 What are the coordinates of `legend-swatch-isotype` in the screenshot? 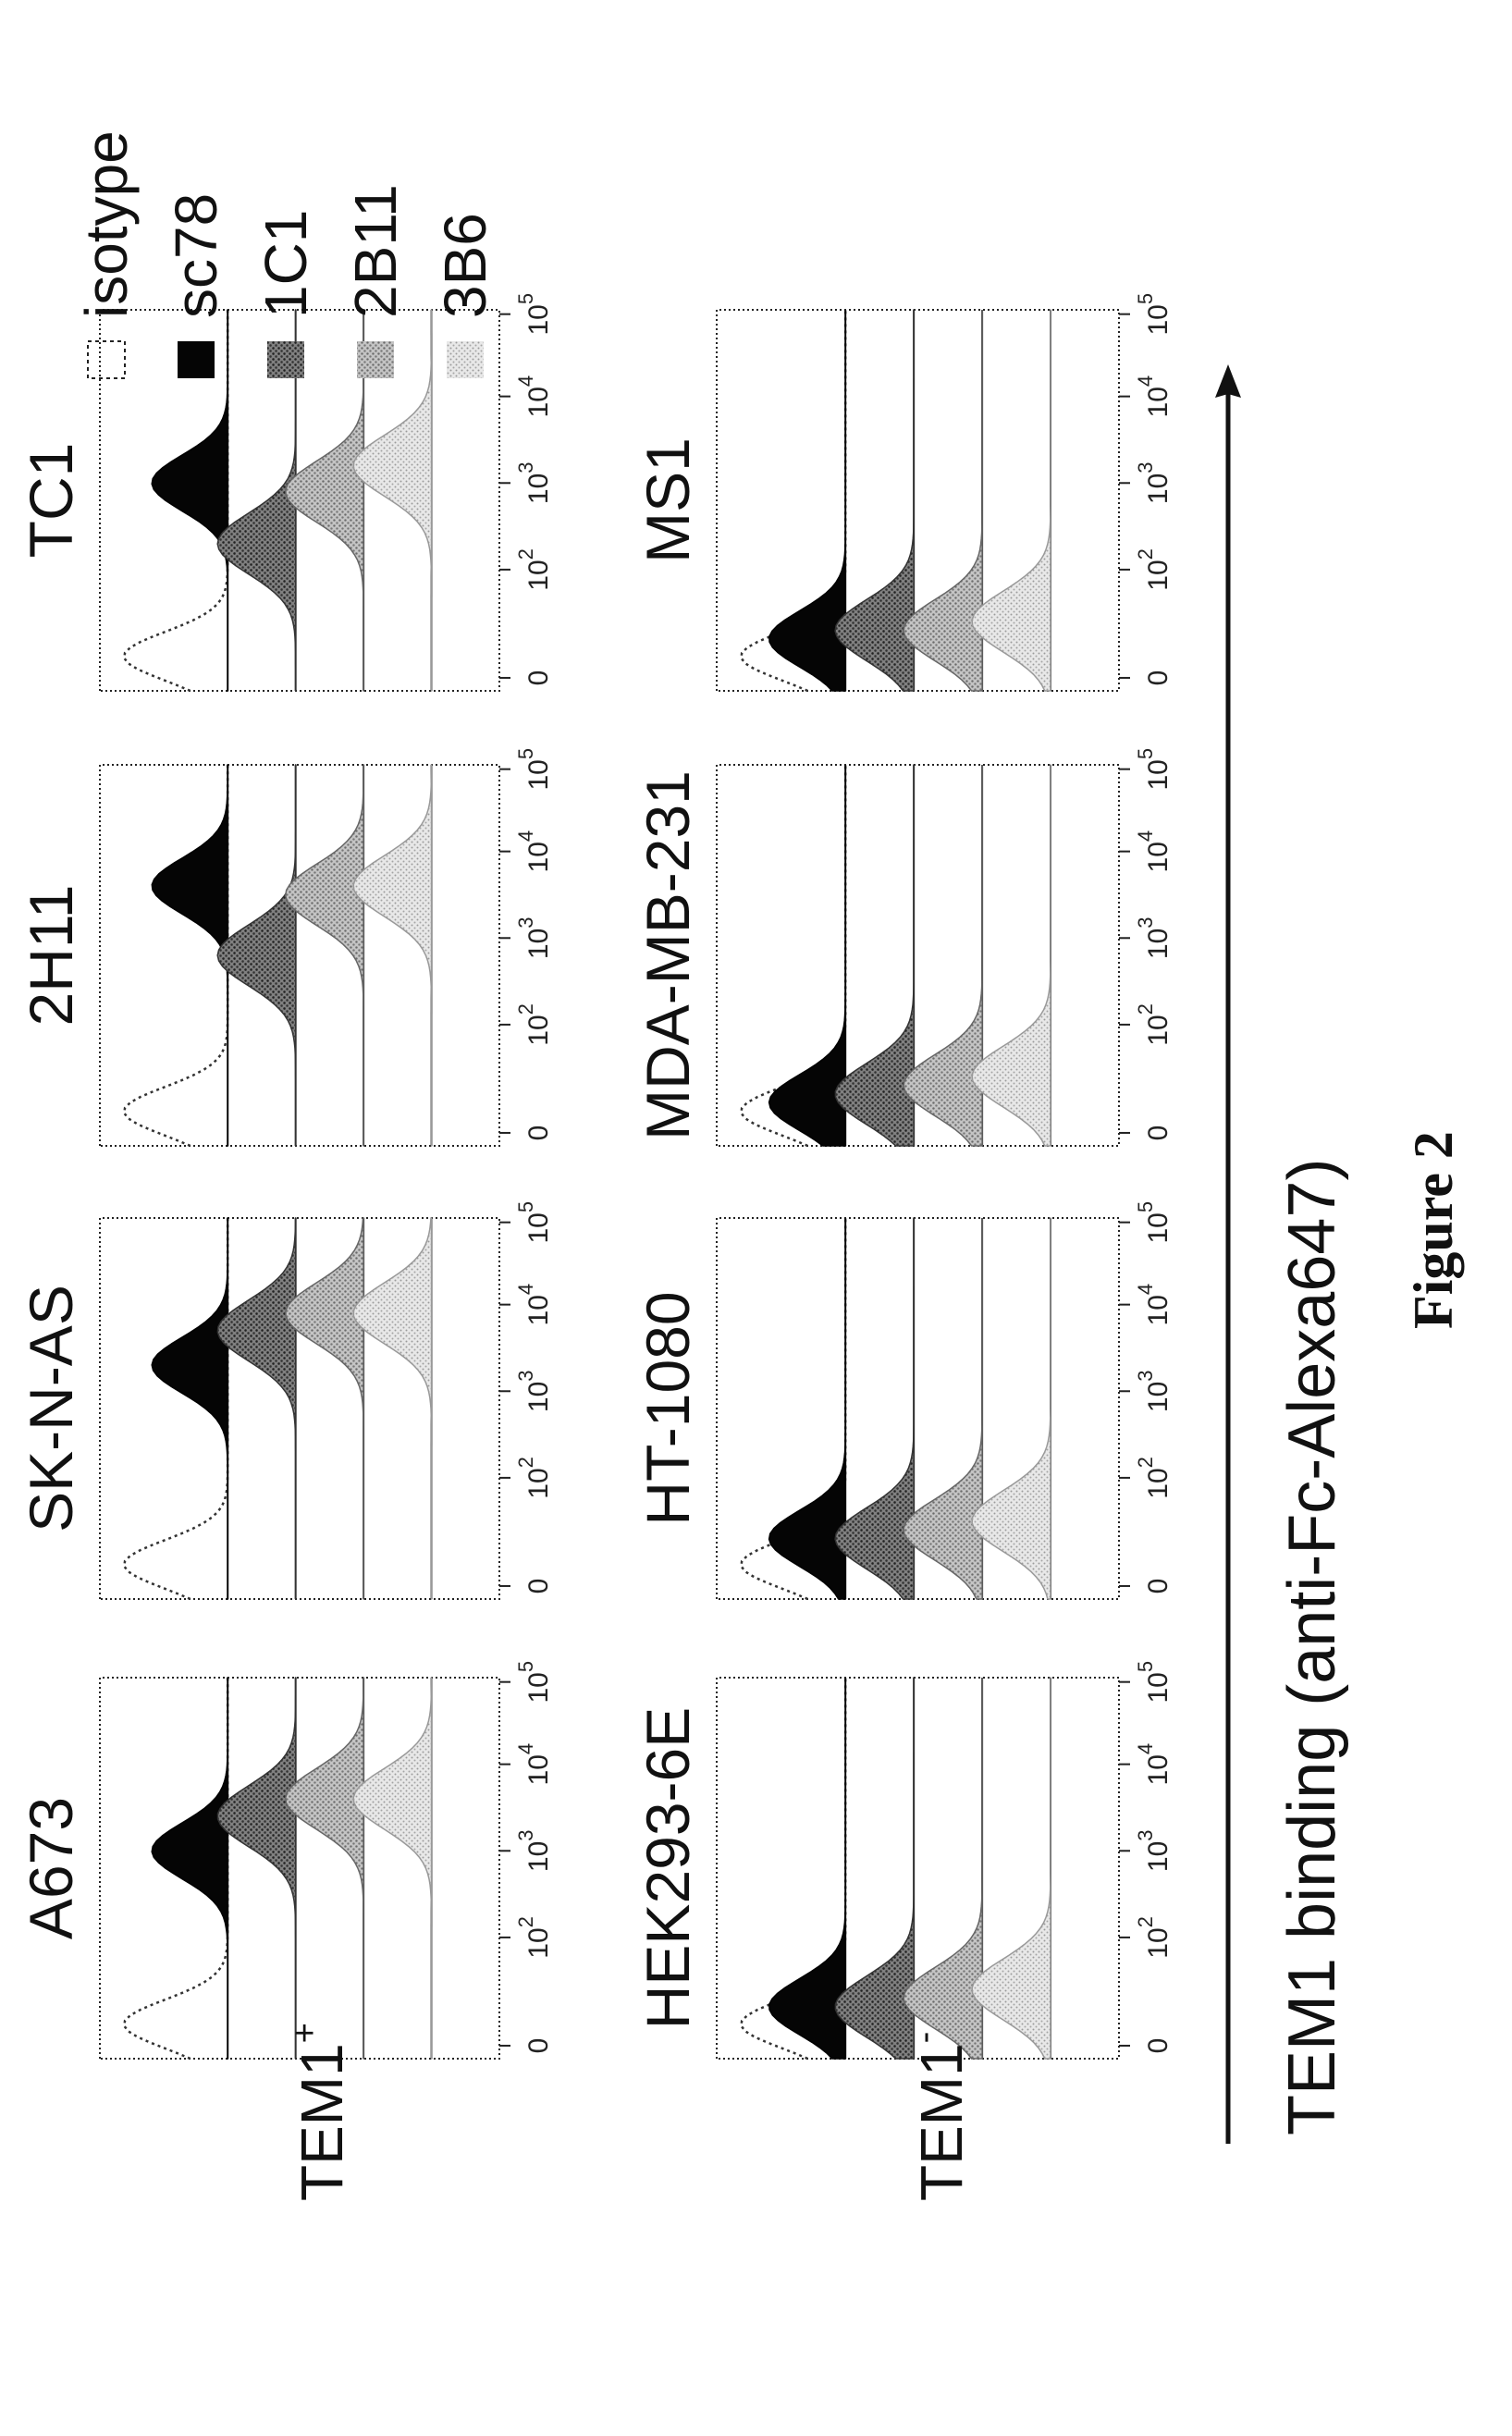 It's located at (106, 359).